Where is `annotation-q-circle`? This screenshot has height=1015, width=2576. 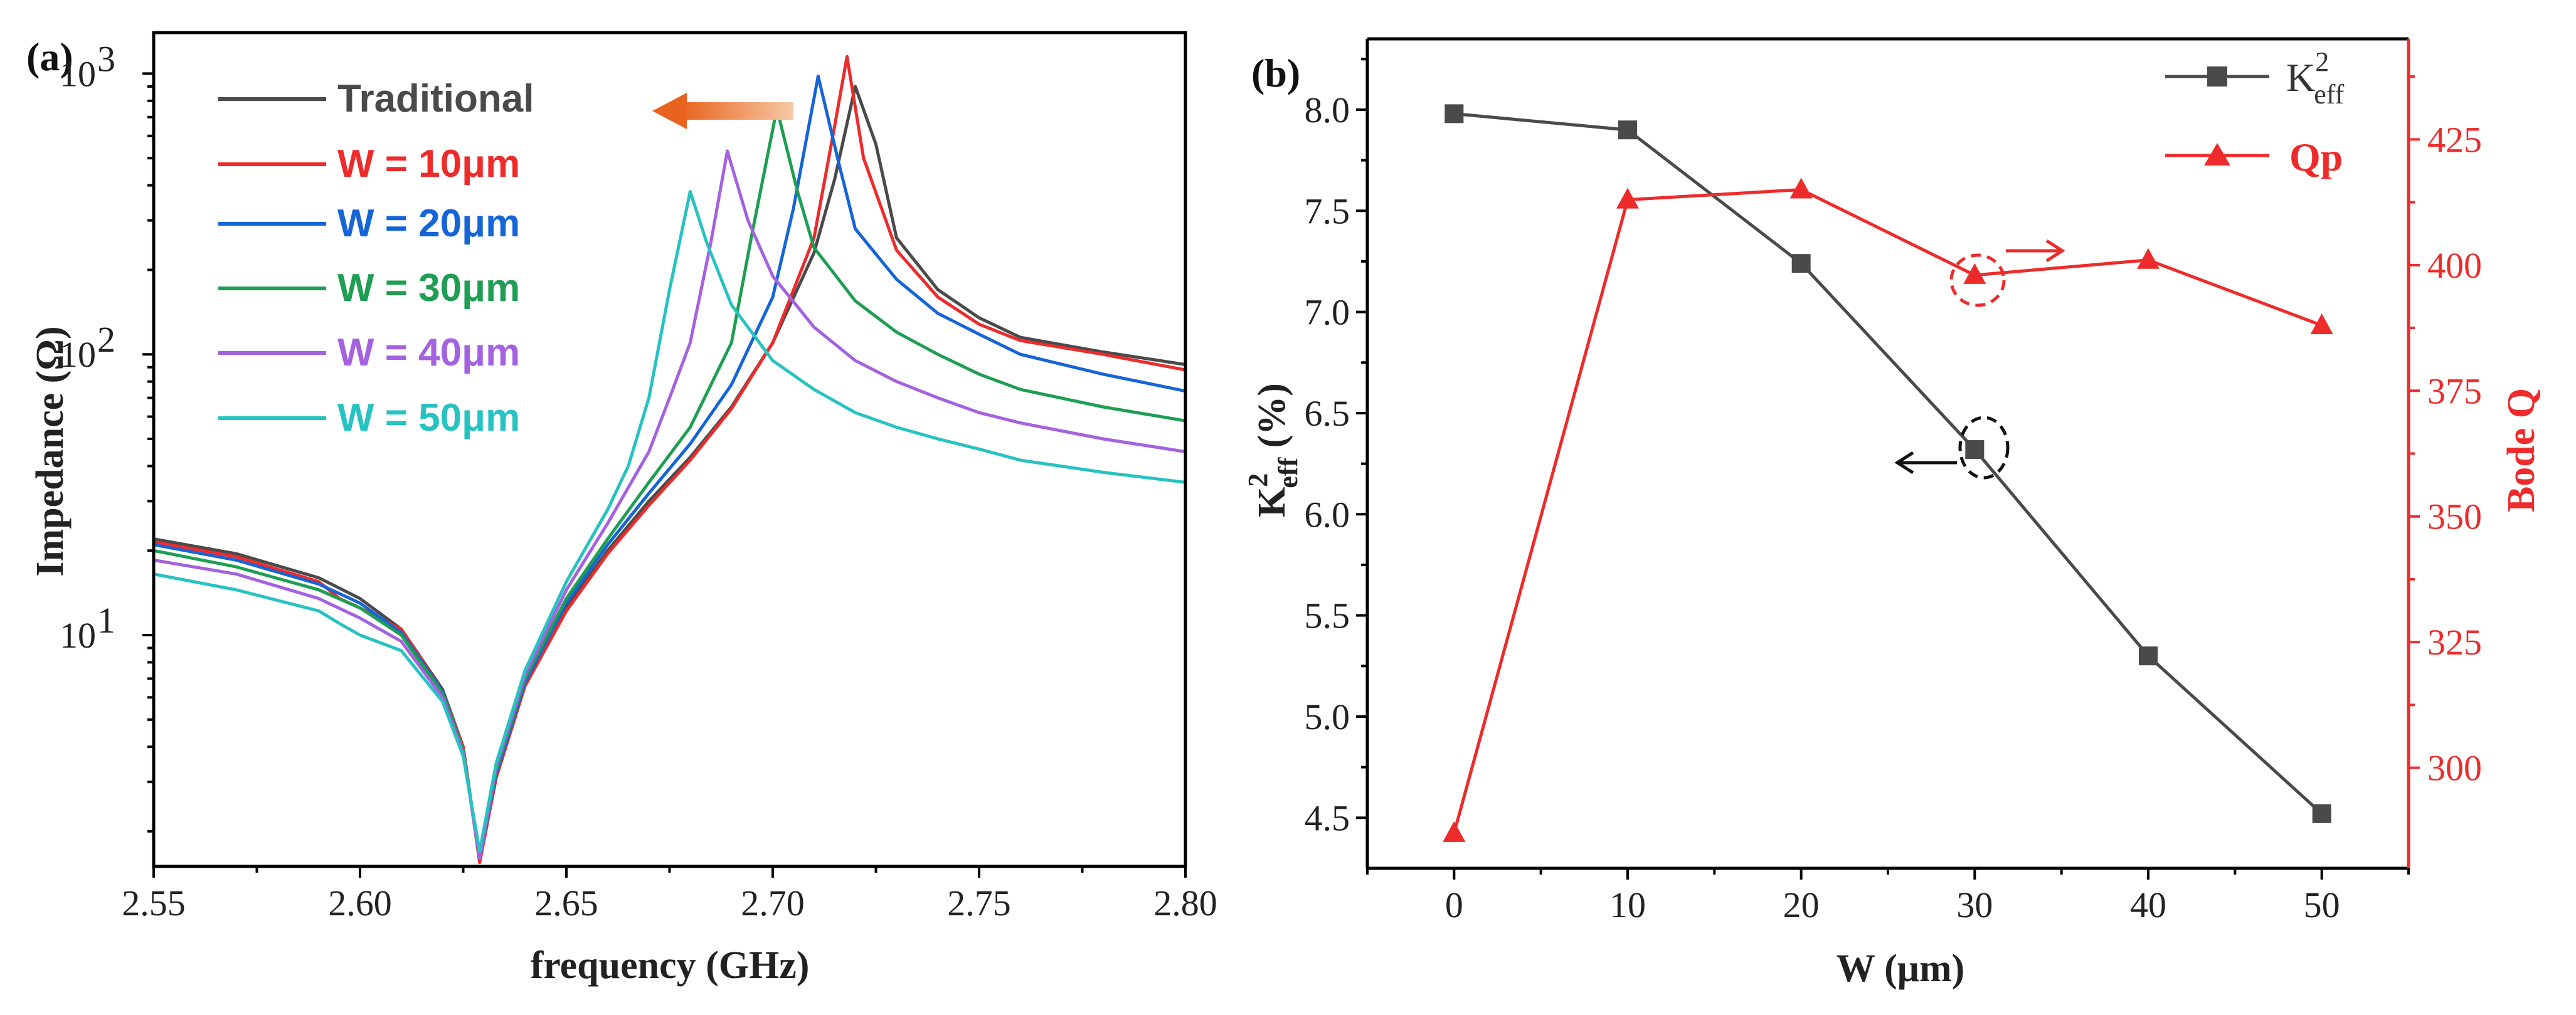 annotation-q-circle is located at coordinates (2007, 273).